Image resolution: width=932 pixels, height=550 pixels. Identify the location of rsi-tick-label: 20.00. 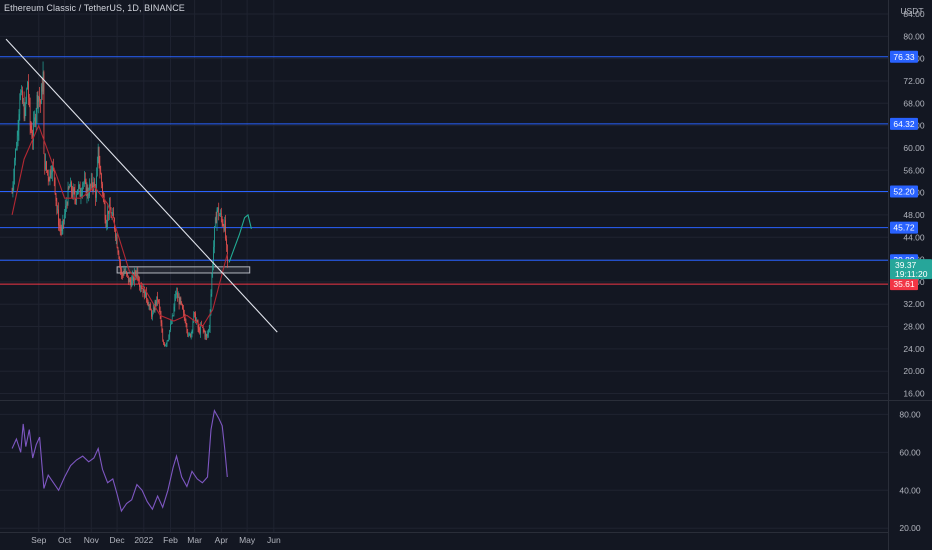
(910, 528).